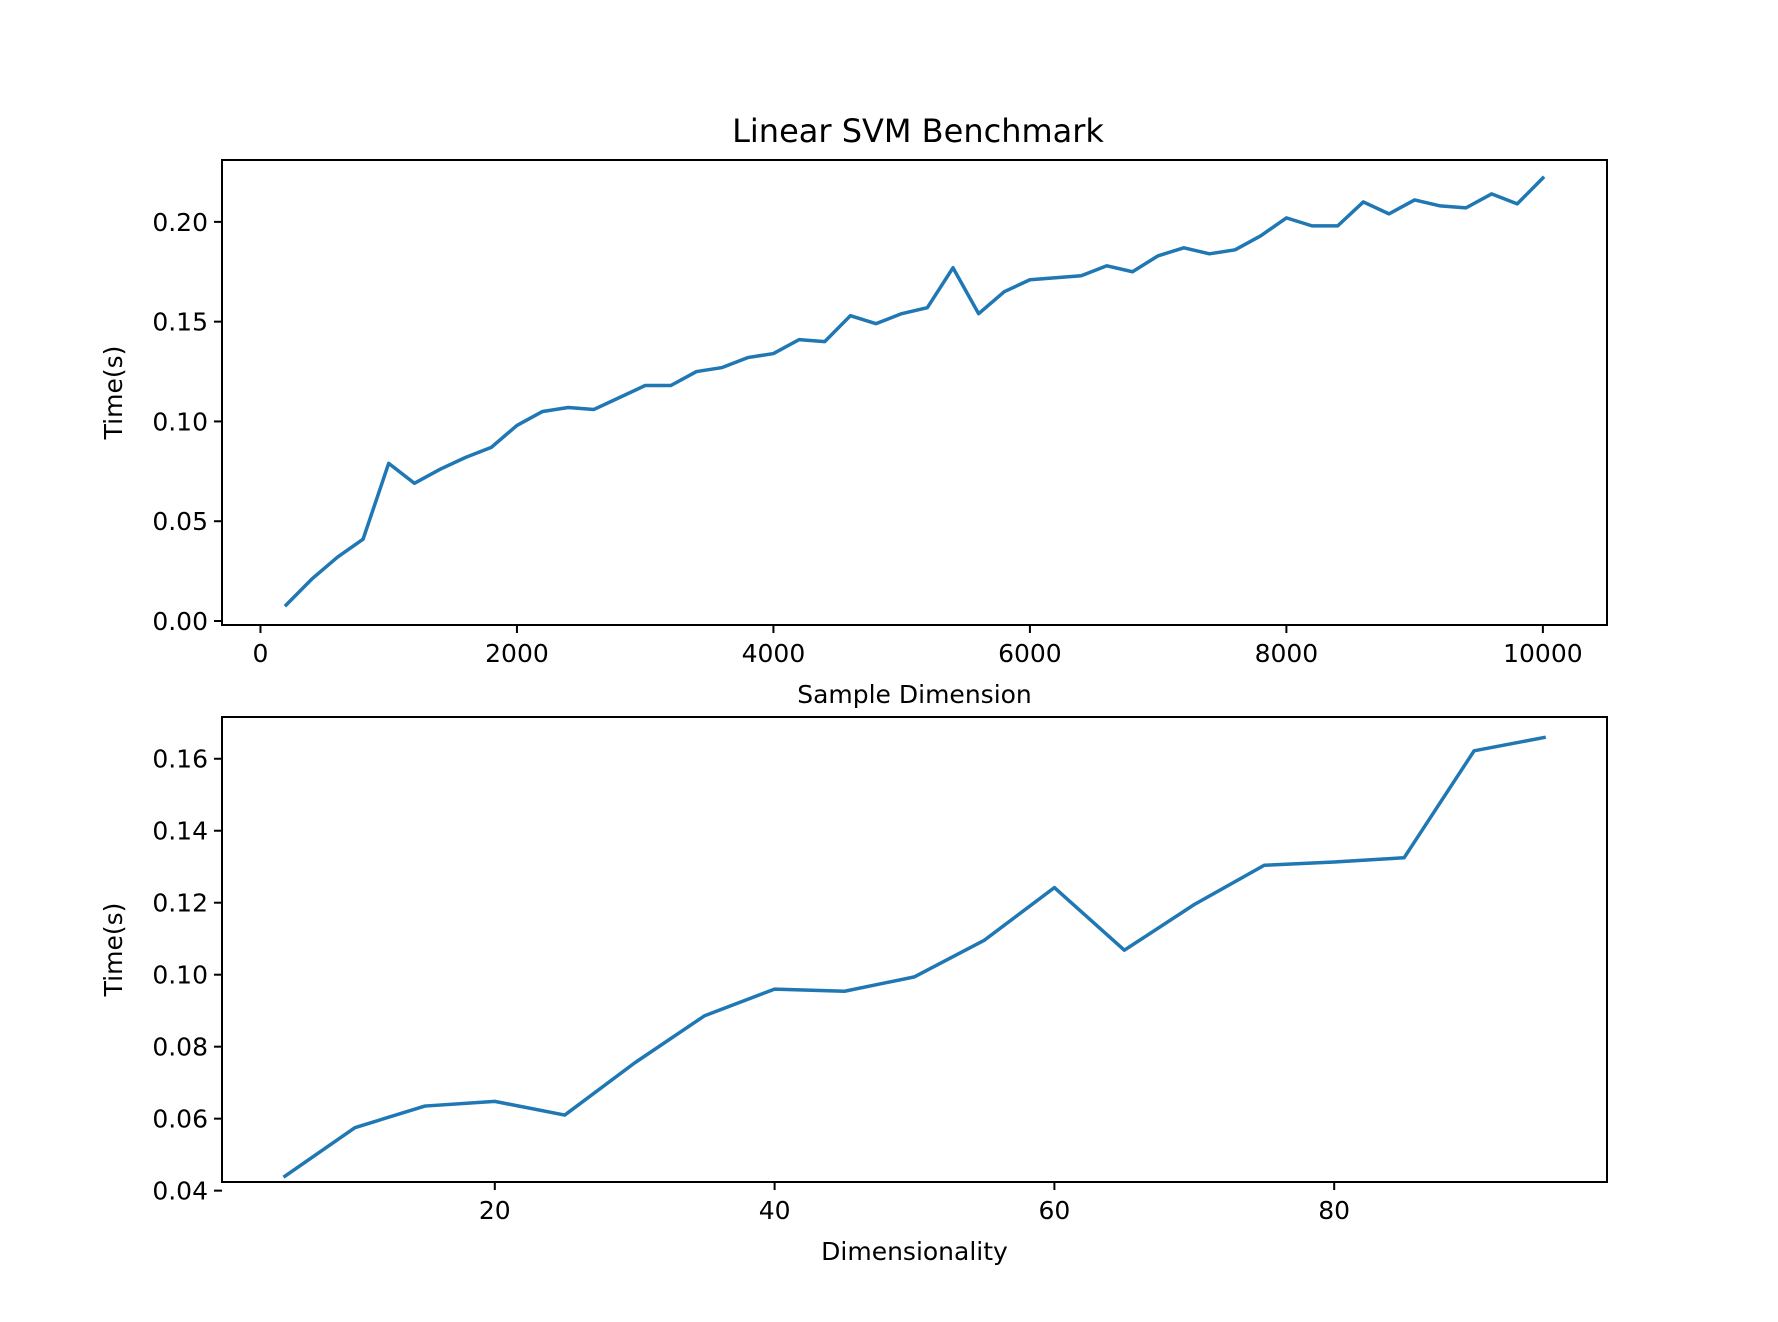 Image resolution: width=1778 pixels, height=1322 pixels. Describe the element at coordinates (180, 1191) in the screenshot. I see `y-tick-label: 0.04` at that location.